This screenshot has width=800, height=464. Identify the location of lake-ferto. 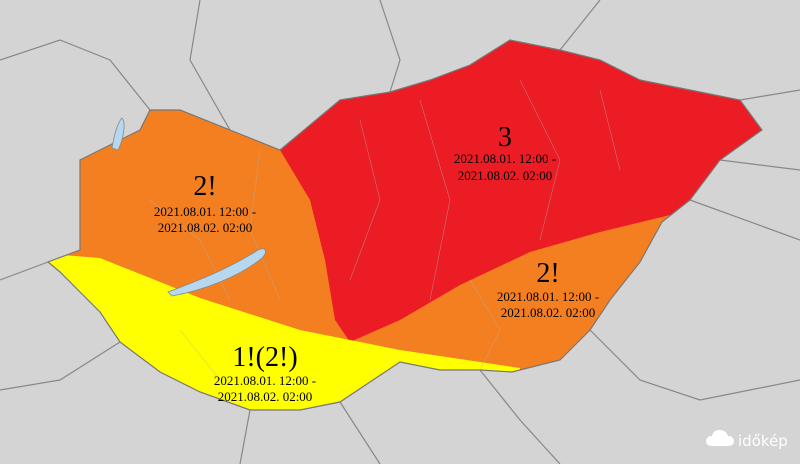
(118, 134).